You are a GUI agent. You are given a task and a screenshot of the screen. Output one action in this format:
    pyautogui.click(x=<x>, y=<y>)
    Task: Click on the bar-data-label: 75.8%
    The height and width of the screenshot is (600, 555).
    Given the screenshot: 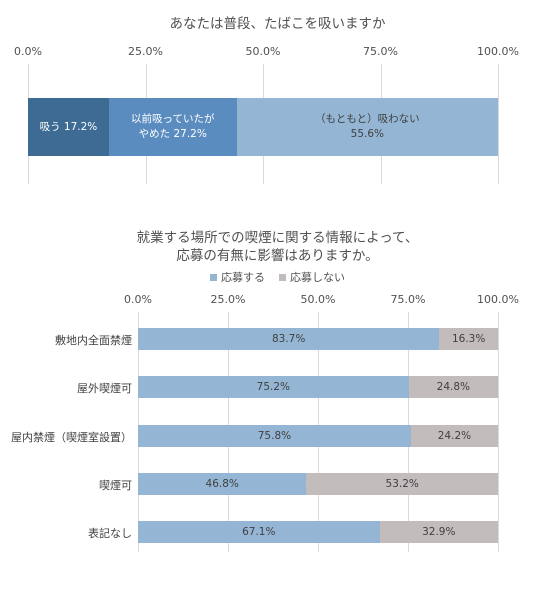 What is the action you would take?
    pyautogui.click(x=274, y=435)
    